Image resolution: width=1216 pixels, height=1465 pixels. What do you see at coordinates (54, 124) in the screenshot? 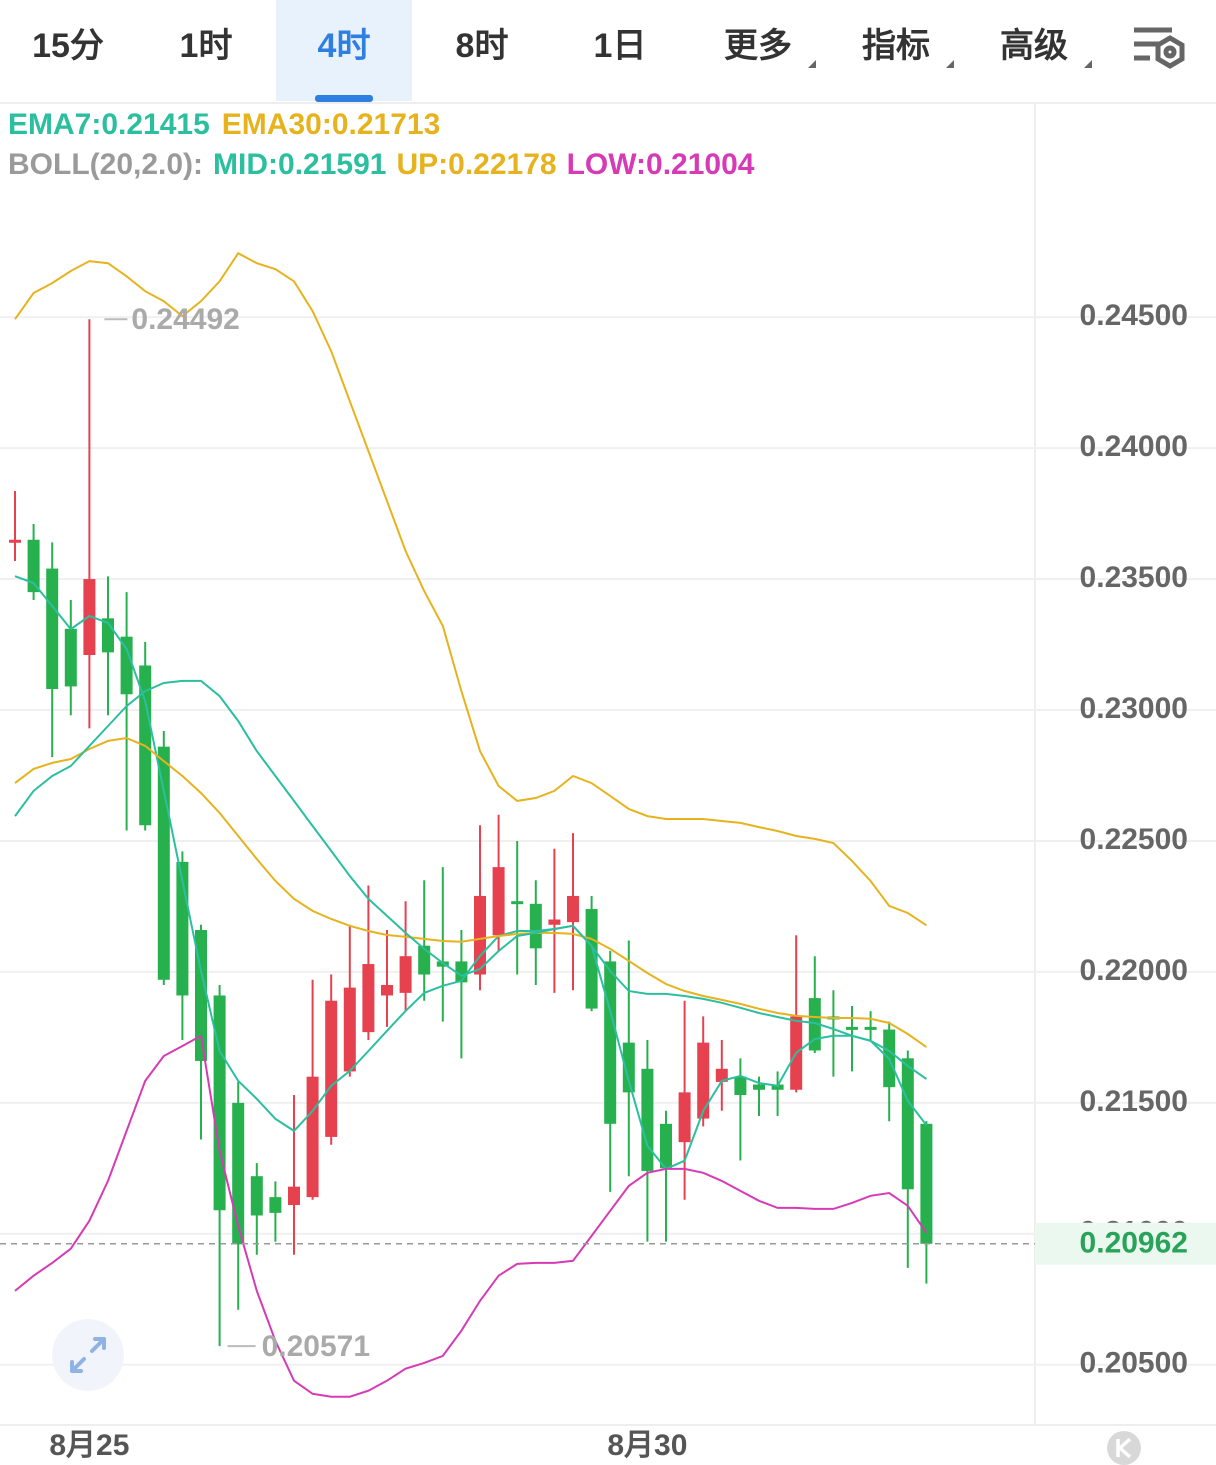
I see `legend-text: EMA7:` at bounding box center [54, 124].